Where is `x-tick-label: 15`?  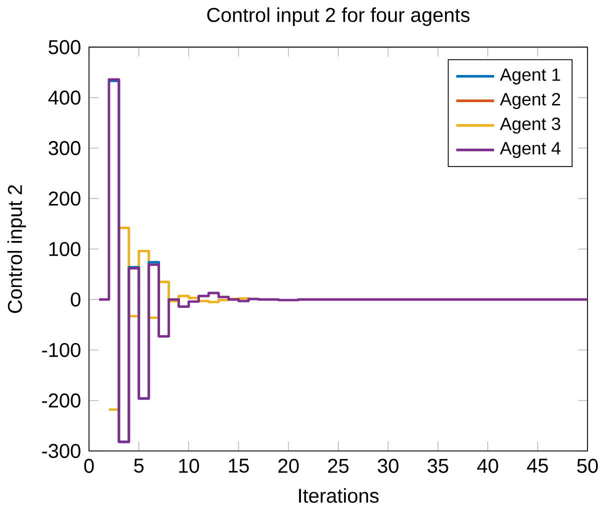 x-tick-label: 15 is located at coordinates (238, 465).